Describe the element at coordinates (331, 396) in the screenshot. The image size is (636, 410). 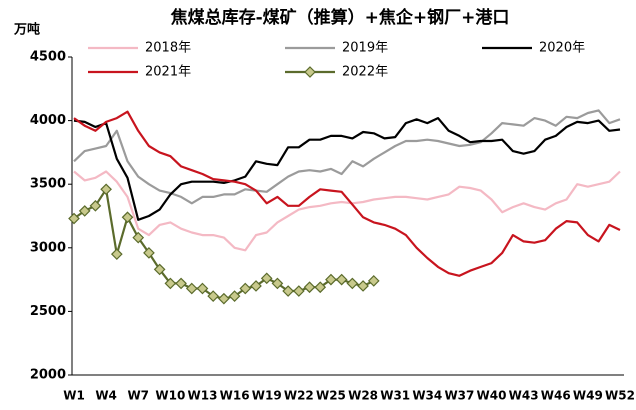
I see `x-tick-label: W25` at that location.